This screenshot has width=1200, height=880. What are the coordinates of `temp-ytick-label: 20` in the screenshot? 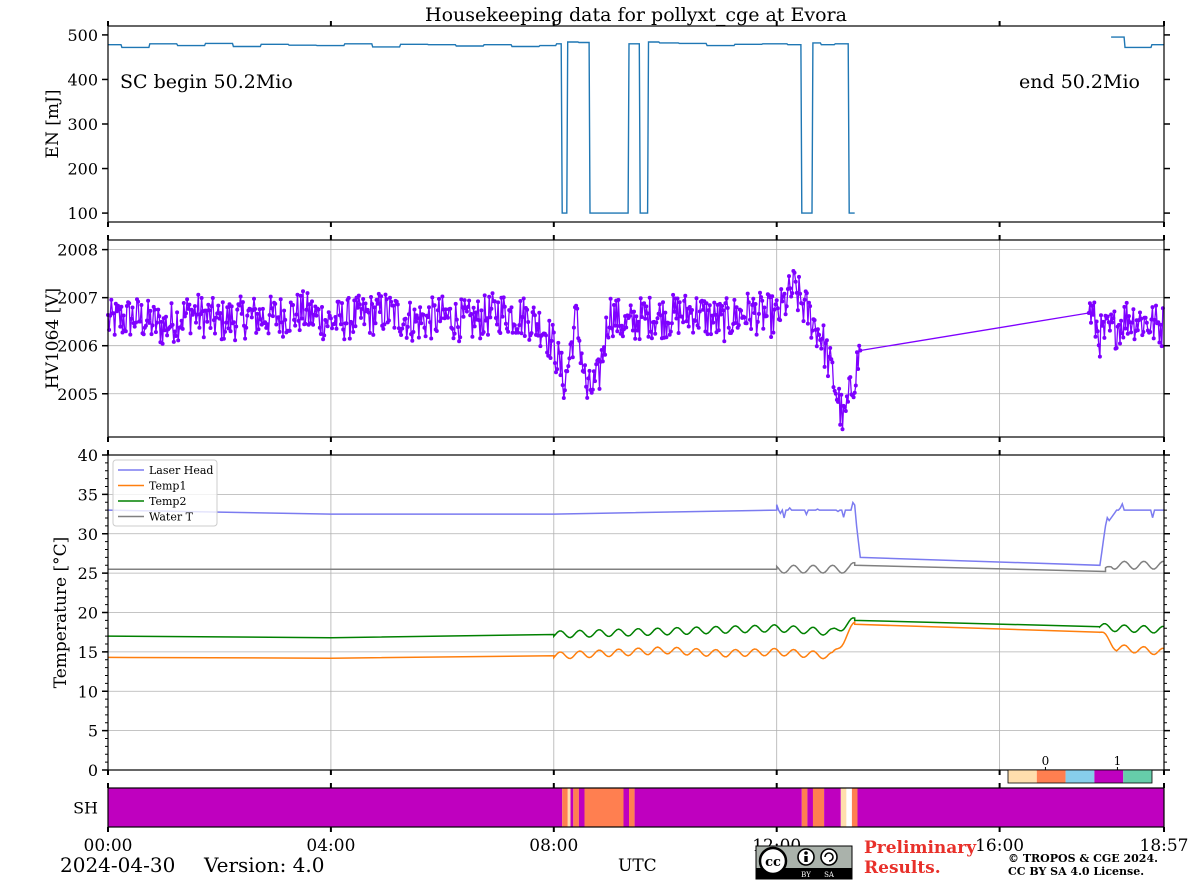 It's located at (88, 613).